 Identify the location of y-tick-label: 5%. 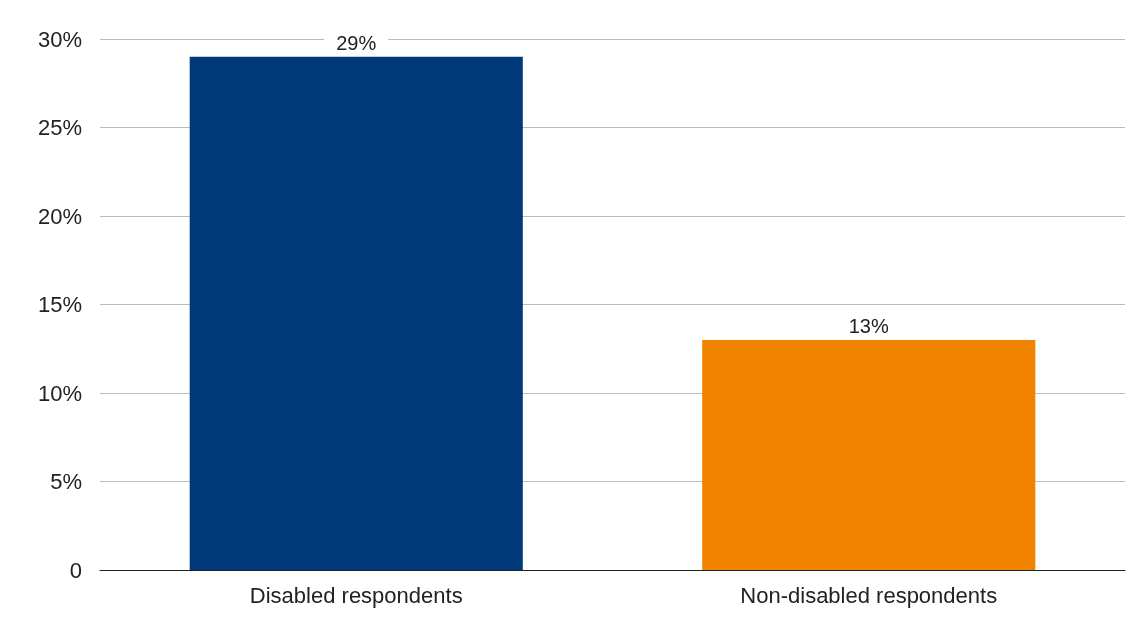
(66, 481).